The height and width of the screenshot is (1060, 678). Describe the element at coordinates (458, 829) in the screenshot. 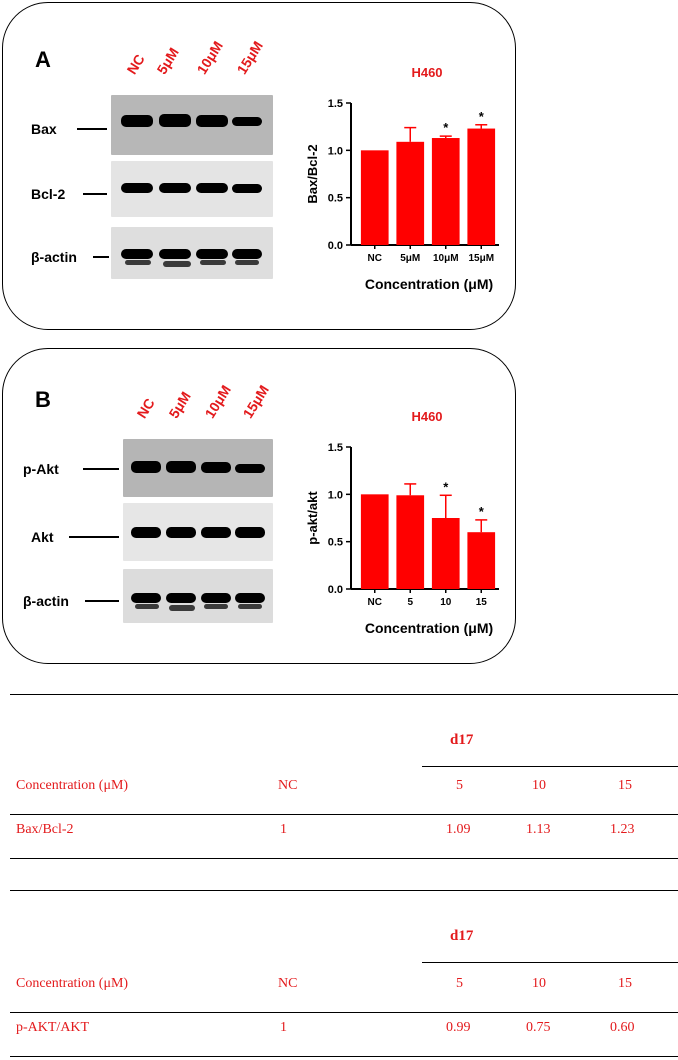

I see `table-cell: 1.09` at that location.